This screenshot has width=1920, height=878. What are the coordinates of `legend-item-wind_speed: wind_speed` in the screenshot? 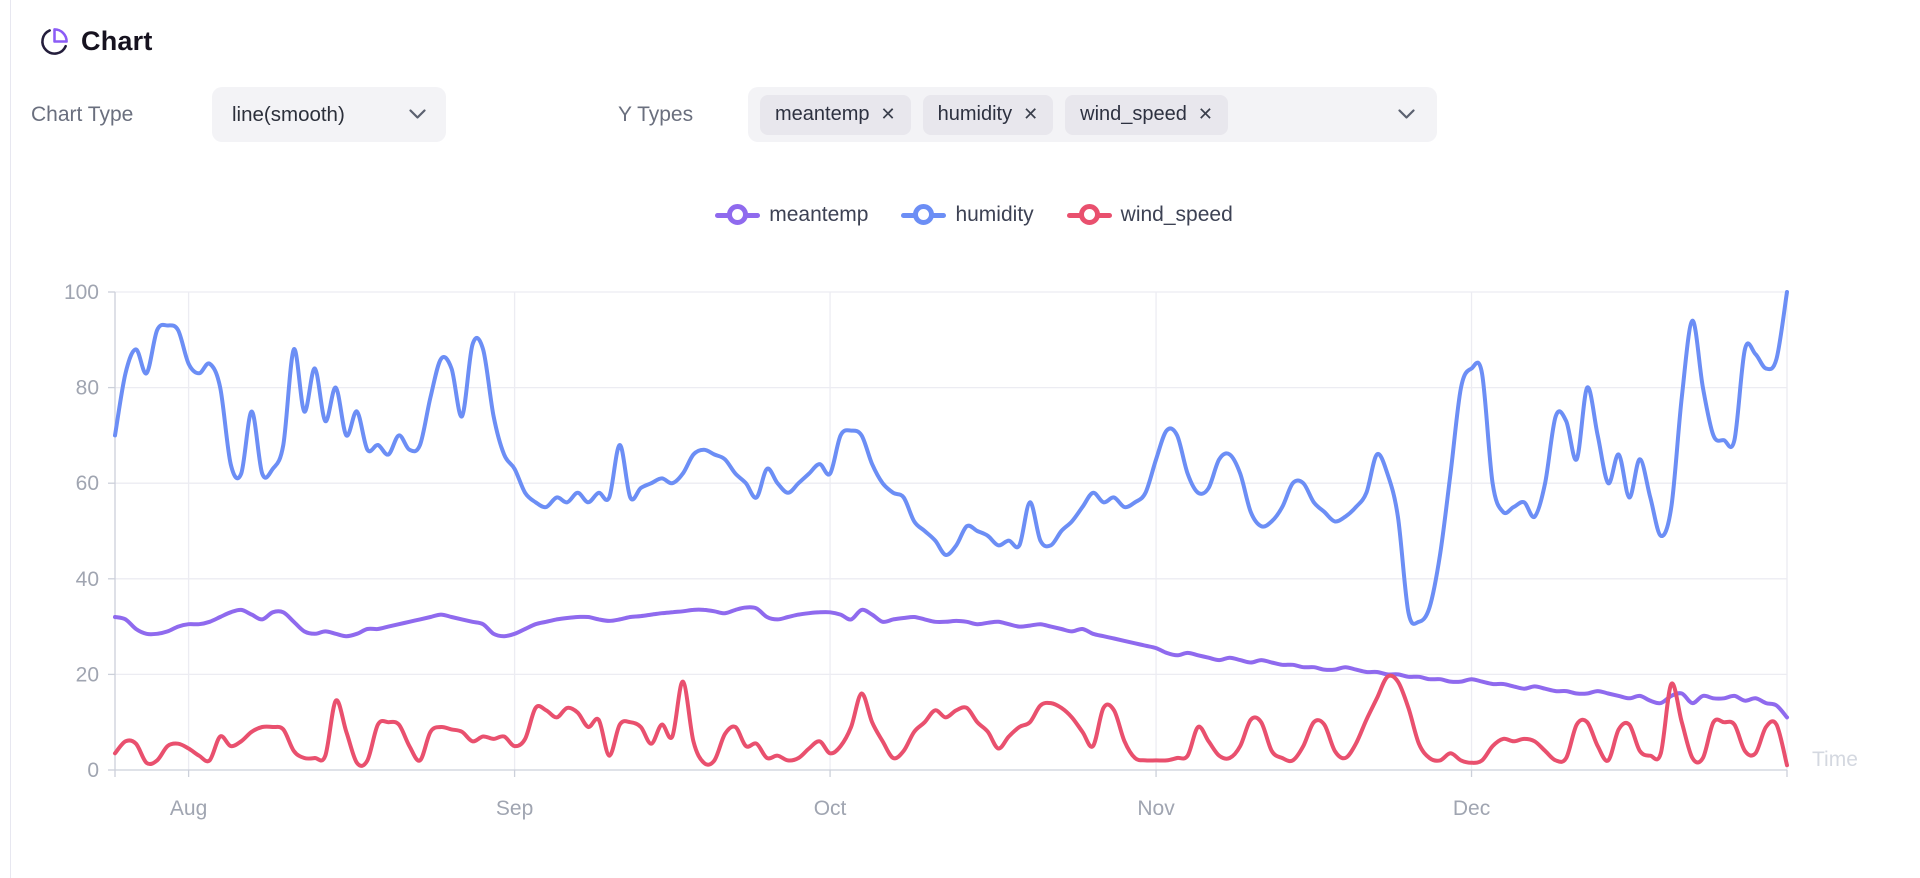 It's located at (1149, 215).